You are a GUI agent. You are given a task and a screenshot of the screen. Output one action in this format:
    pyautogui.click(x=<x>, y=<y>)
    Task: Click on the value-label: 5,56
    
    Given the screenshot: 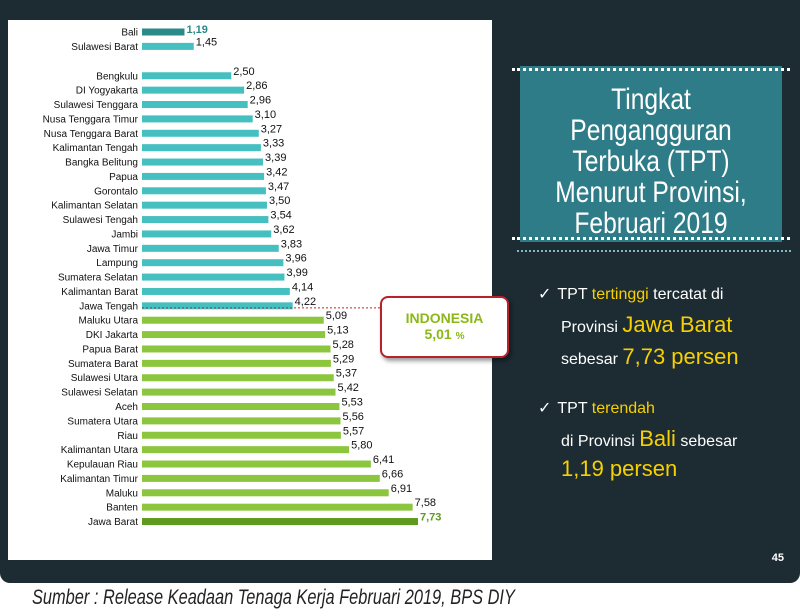 What is the action you would take?
    pyautogui.click(x=353, y=417)
    